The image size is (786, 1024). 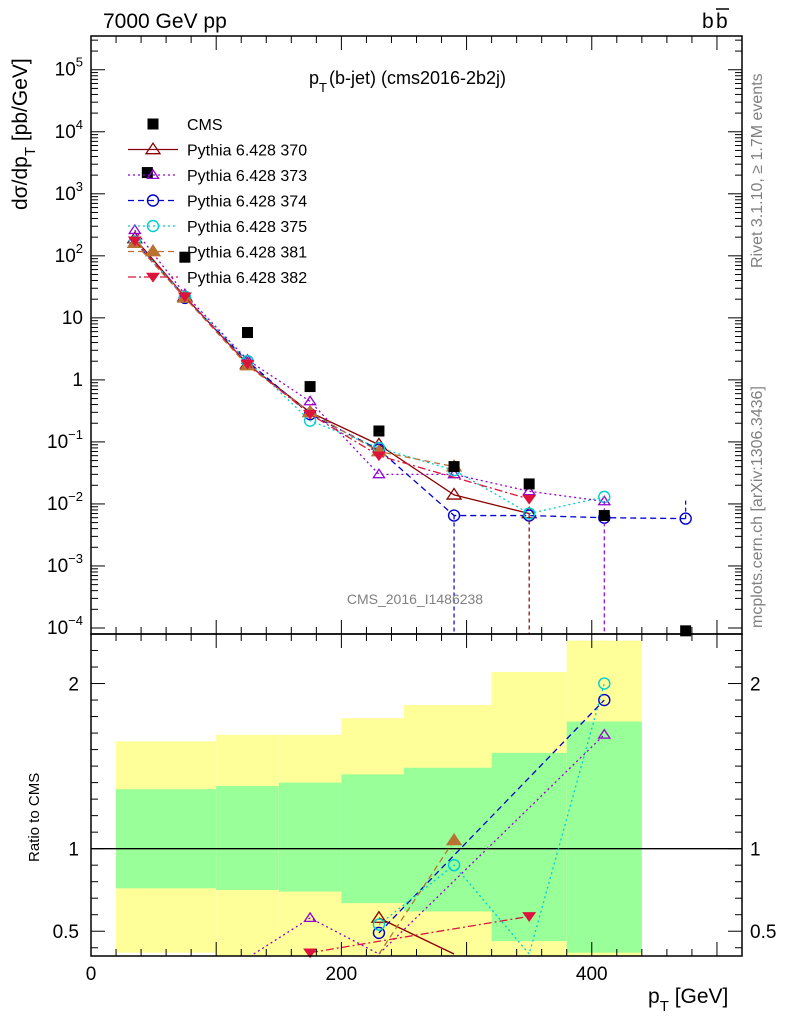 I want to click on process-label-b: b, so click(x=708, y=21).